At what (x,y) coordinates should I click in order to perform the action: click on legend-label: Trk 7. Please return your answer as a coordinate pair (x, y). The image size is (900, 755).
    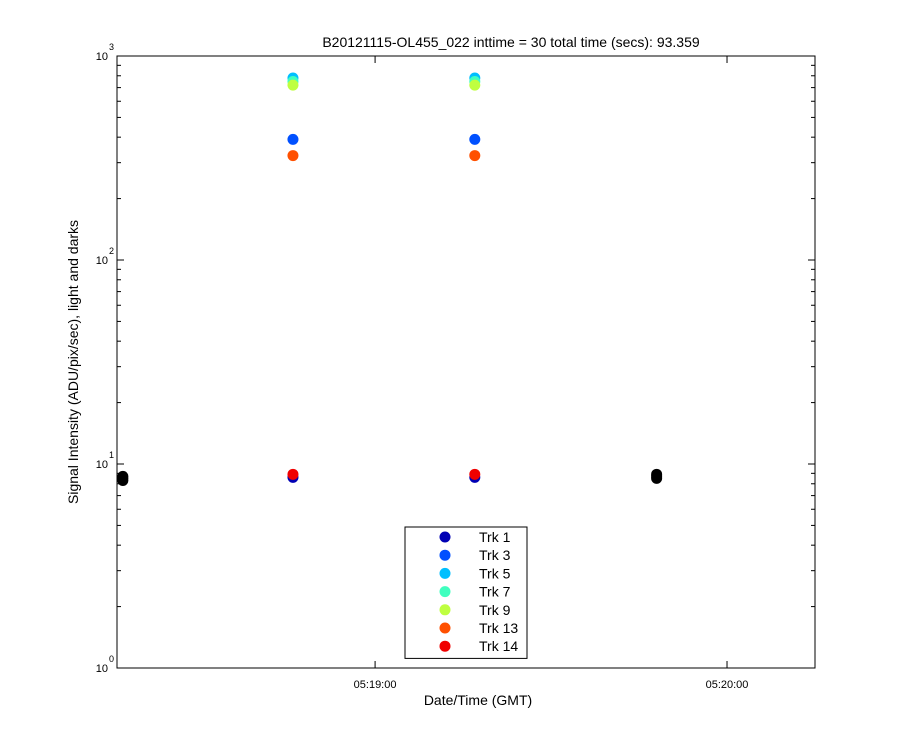
    Looking at the image, I should click on (495, 592).